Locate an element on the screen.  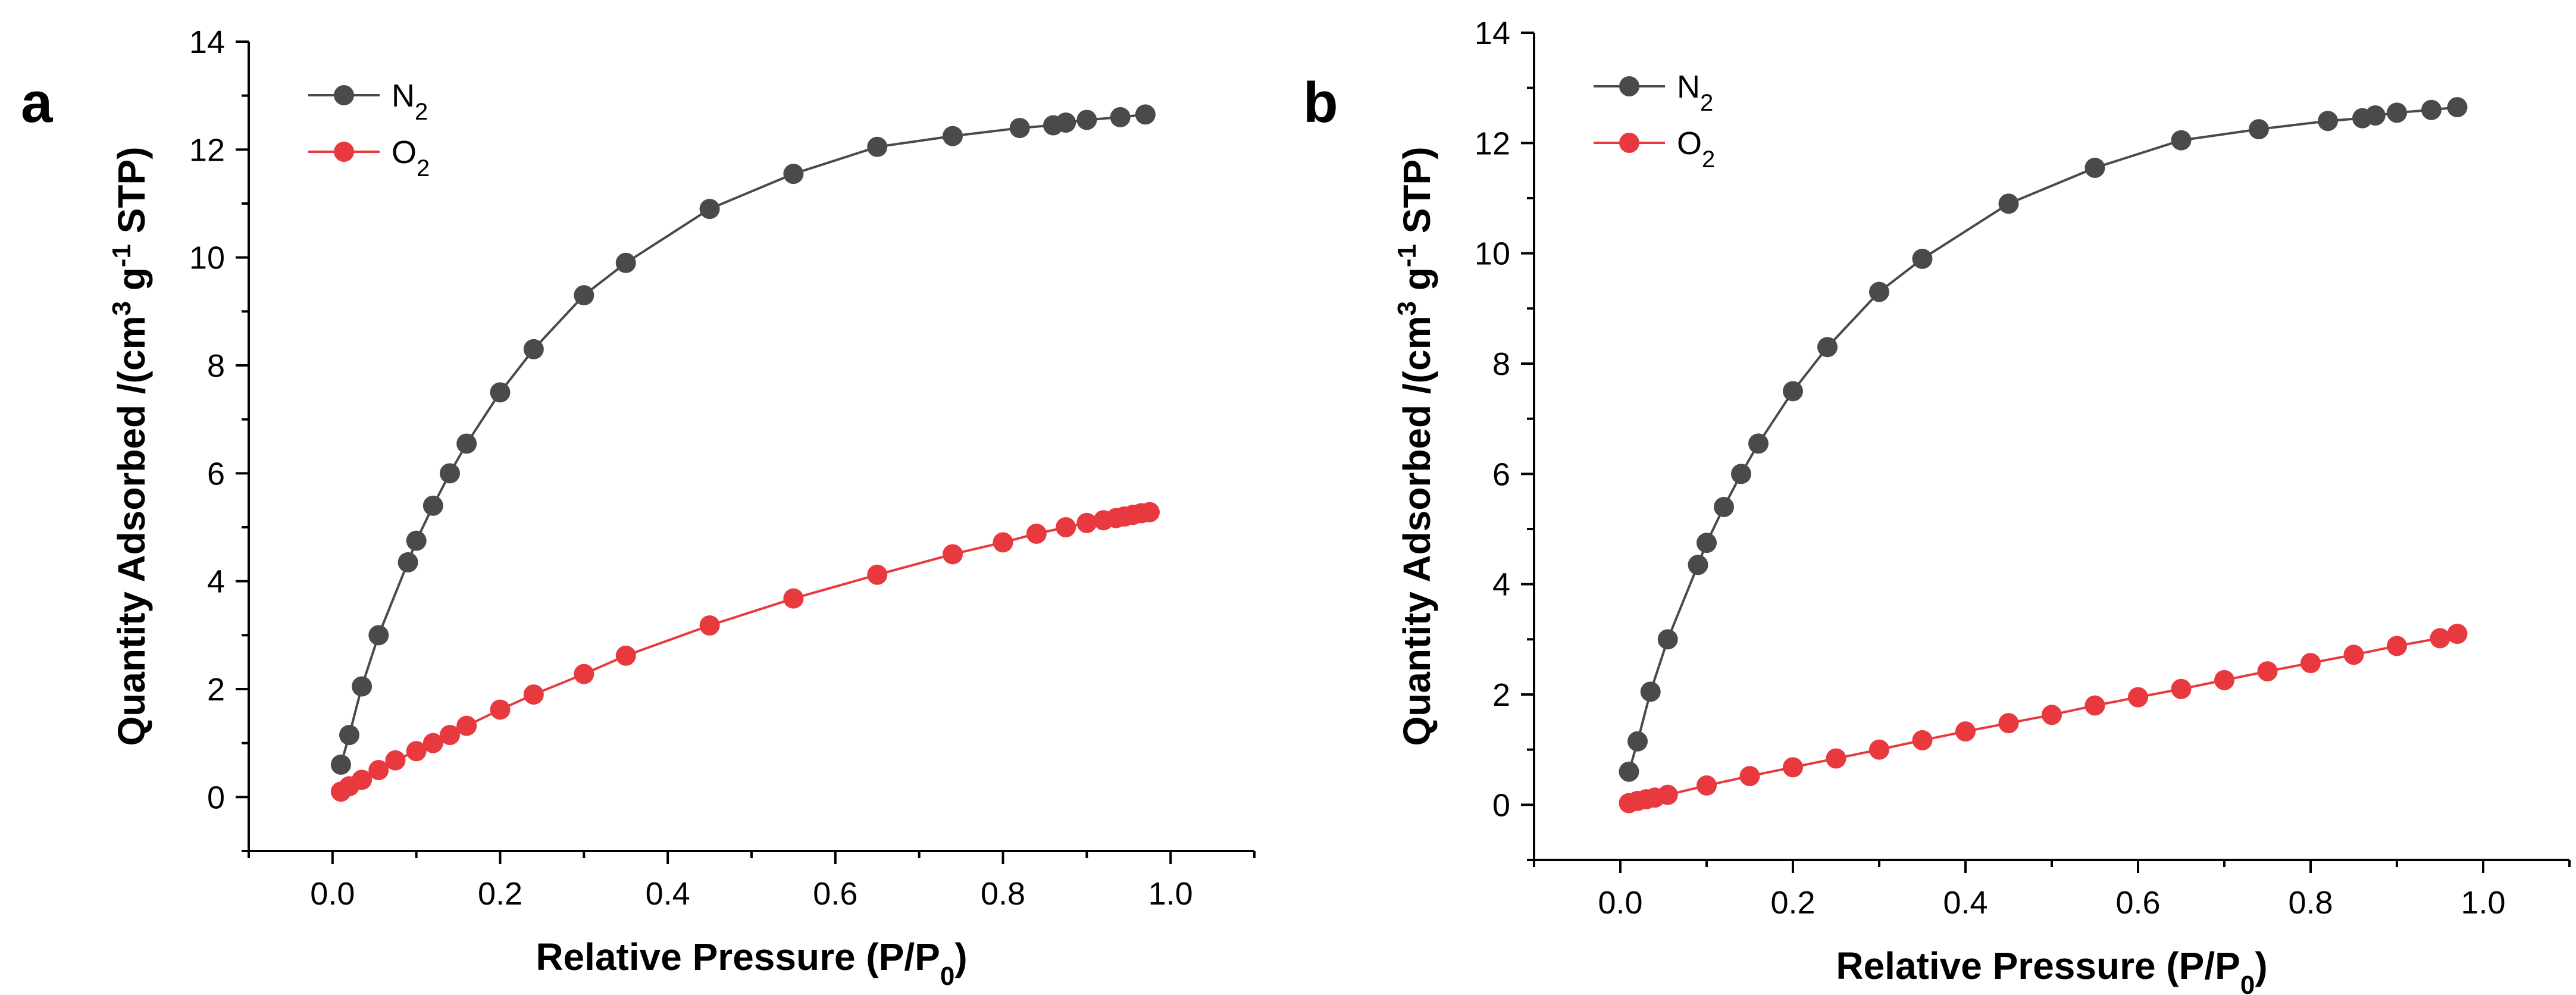
y-axis-label-main: Quantity Adsorbed /(cm is located at coordinates (131, 531).